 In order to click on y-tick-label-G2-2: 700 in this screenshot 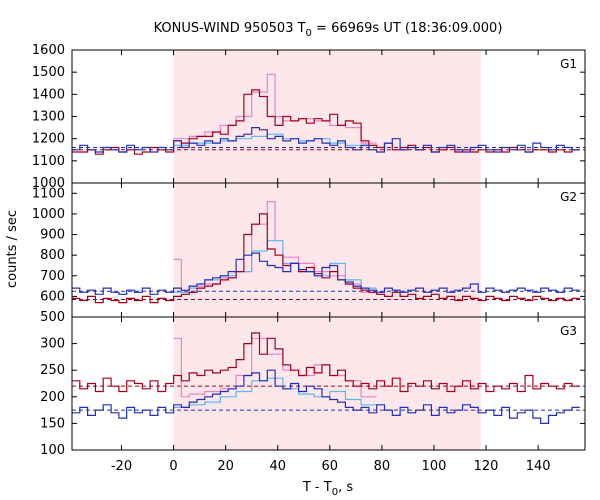, I will do `click(52, 276)`.